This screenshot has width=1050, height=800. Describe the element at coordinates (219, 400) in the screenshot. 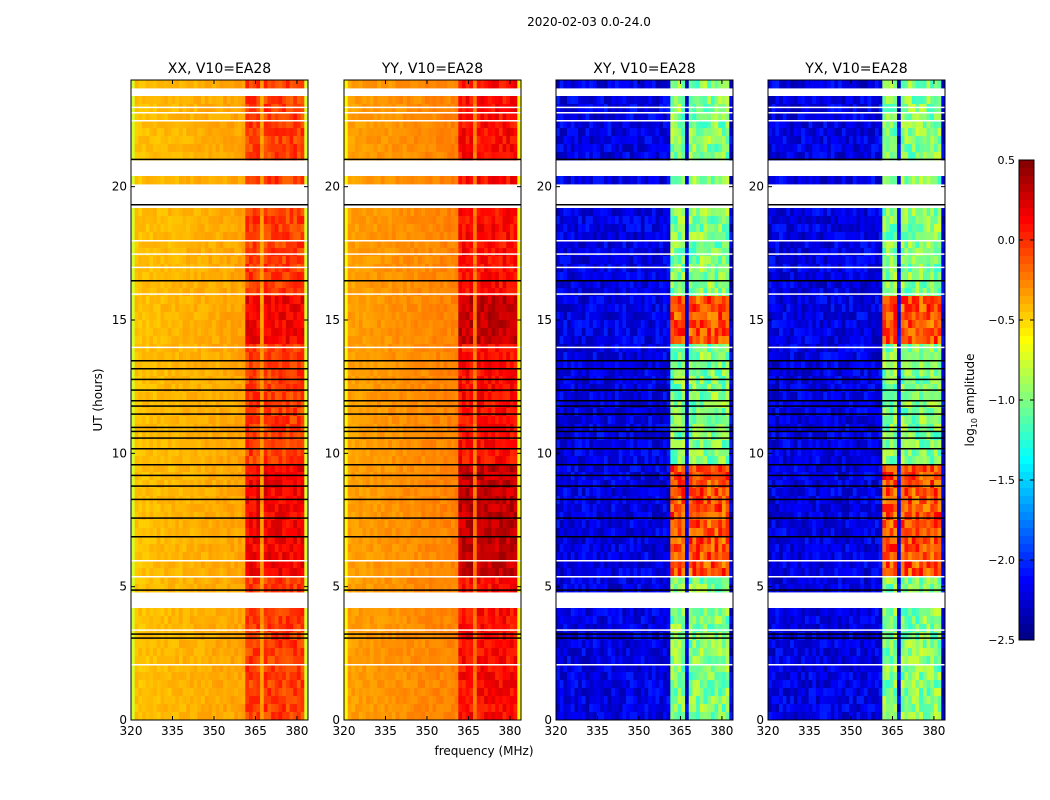

I see `panel-frame` at that location.